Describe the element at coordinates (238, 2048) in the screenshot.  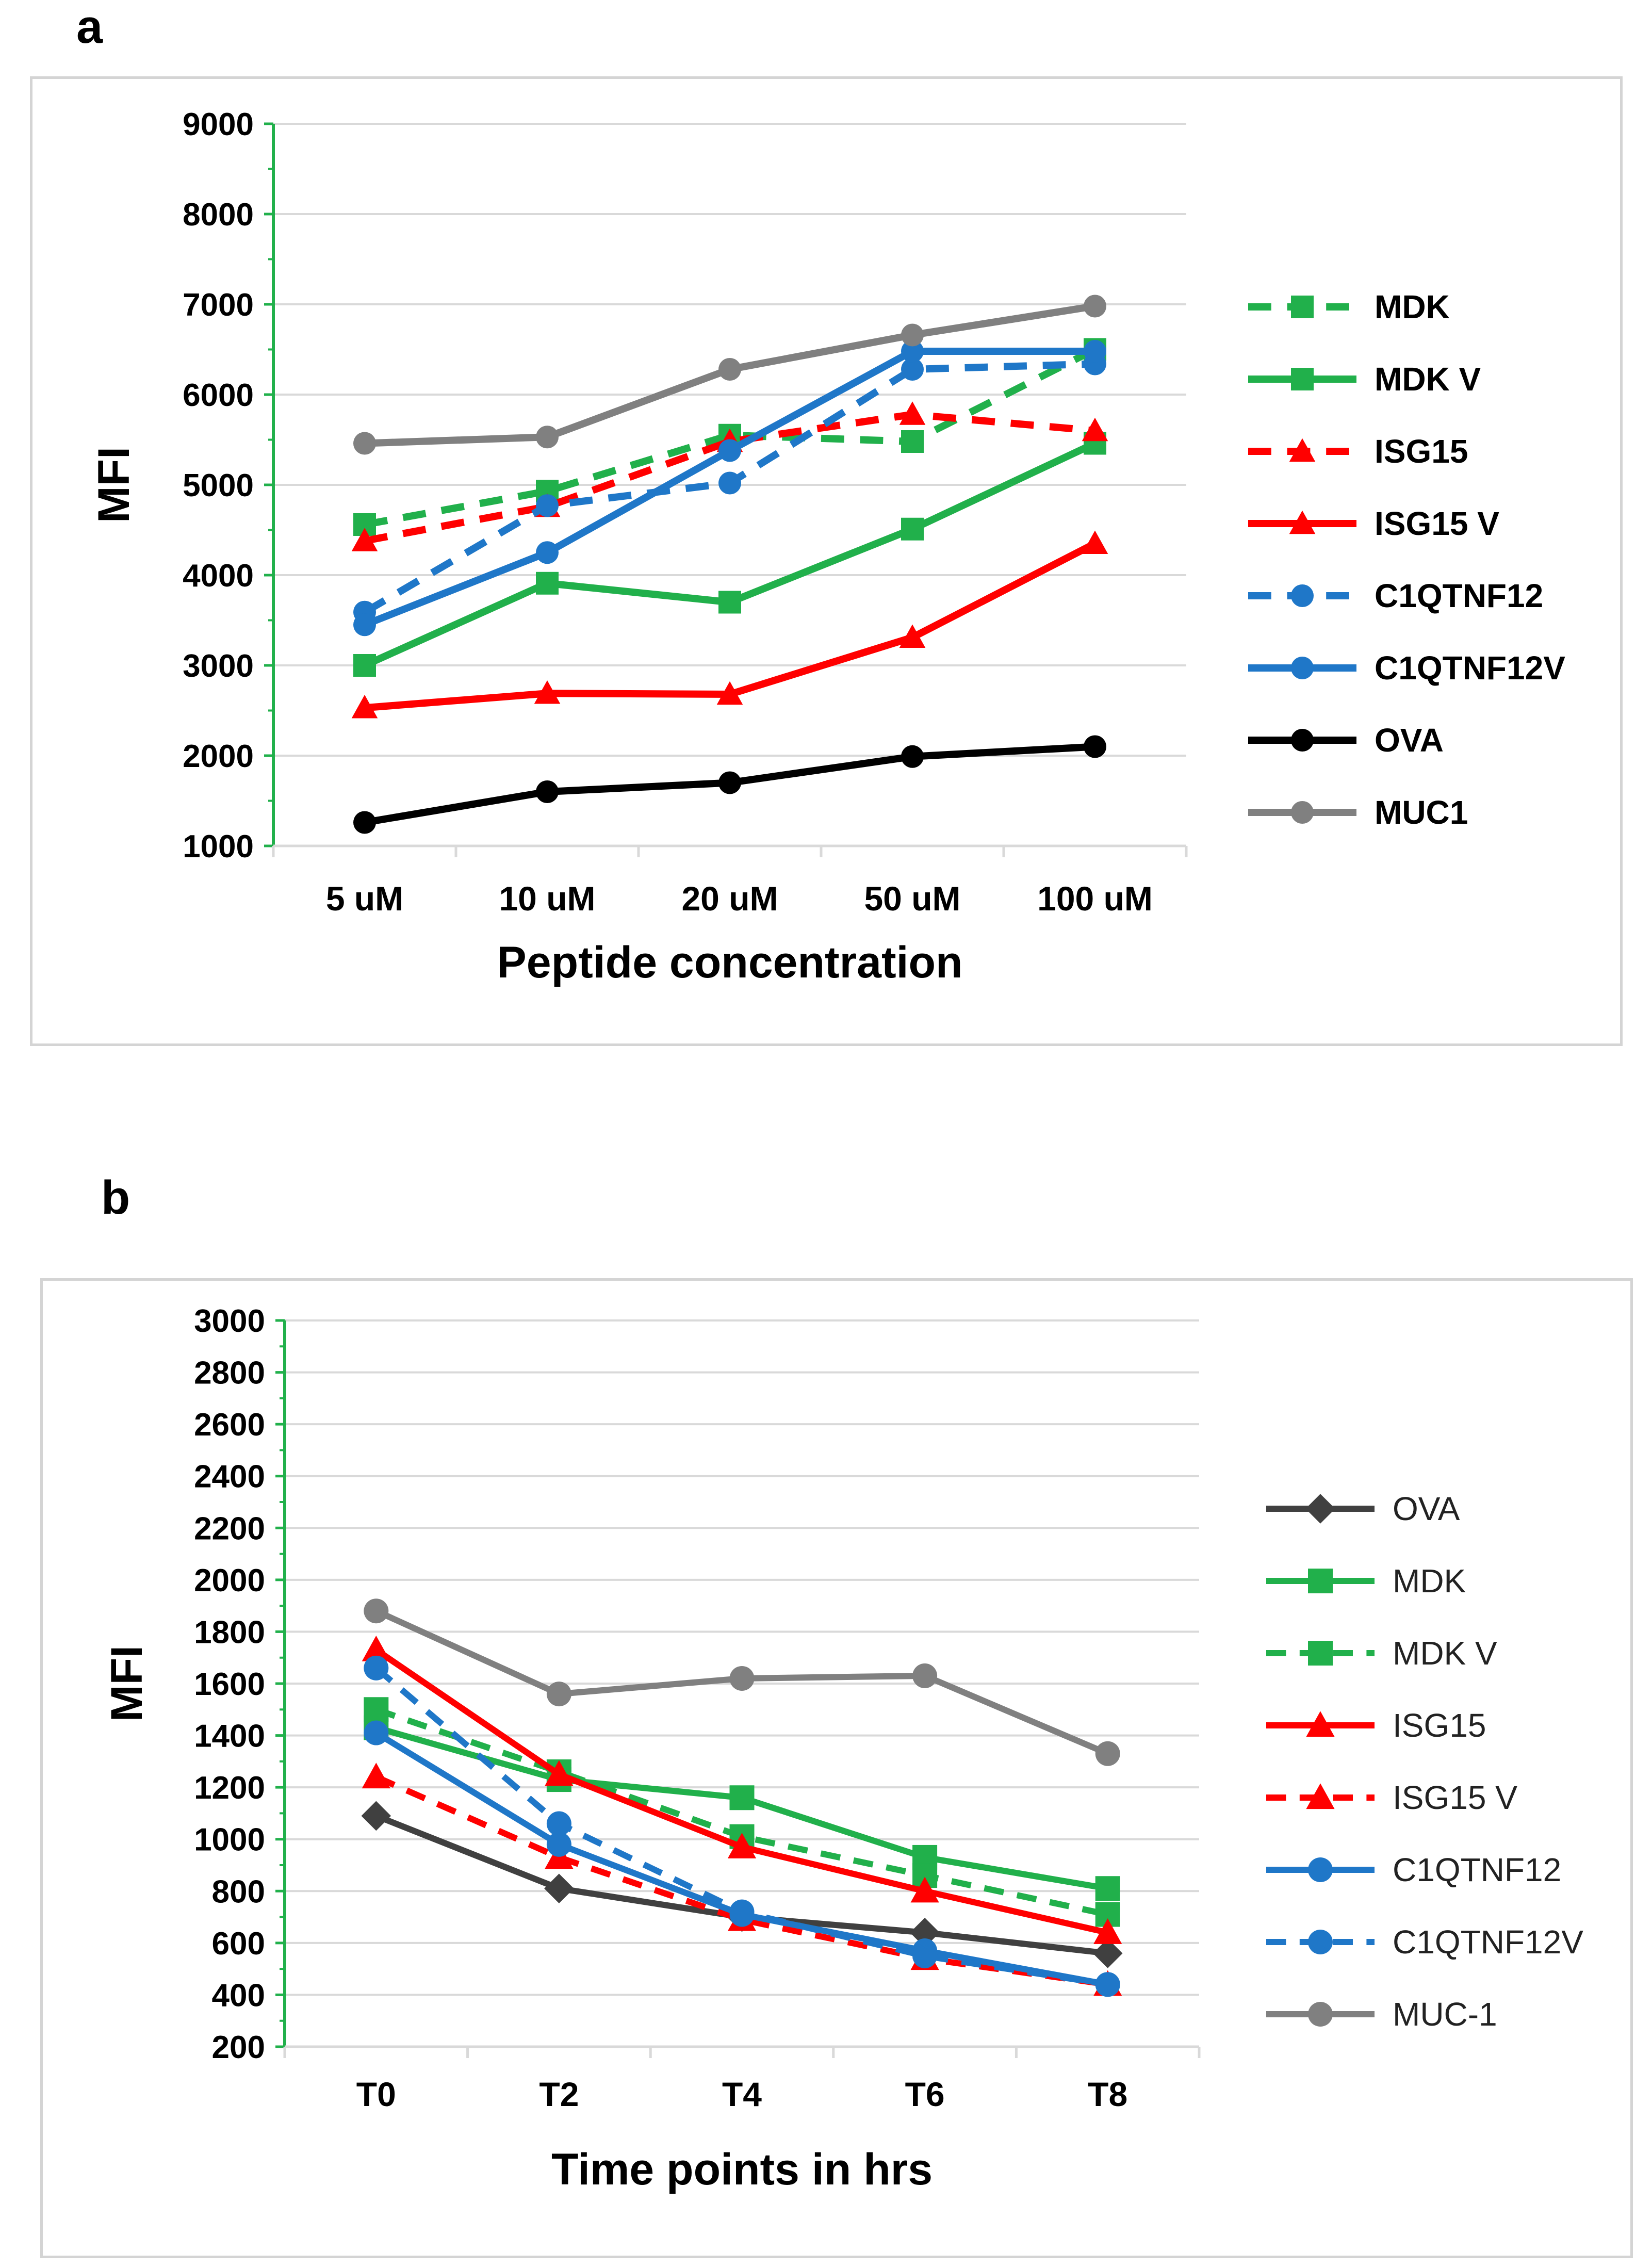
I see `b-y-tick-label: 200` at that location.